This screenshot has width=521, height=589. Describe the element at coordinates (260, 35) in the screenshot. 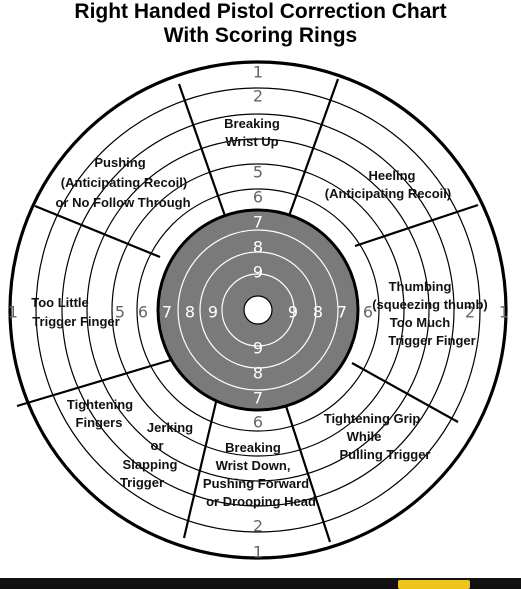

I see `chart-title-line2: With Scoring Rings` at that location.